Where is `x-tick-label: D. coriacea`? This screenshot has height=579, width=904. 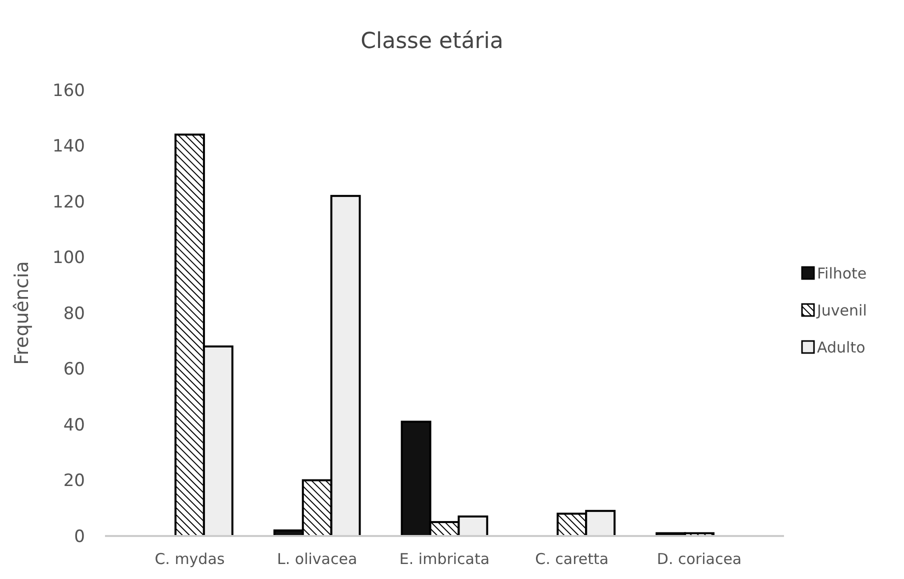
x-tick-label: D. coriacea is located at coordinates (699, 559).